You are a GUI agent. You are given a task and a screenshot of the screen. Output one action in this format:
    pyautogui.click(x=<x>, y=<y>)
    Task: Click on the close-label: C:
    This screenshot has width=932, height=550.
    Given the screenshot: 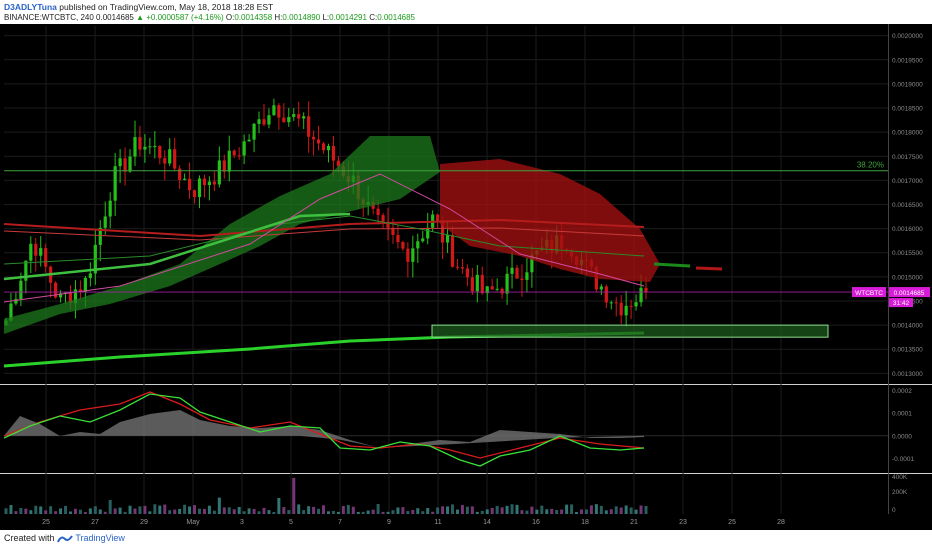 What is the action you would take?
    pyautogui.click(x=373, y=17)
    